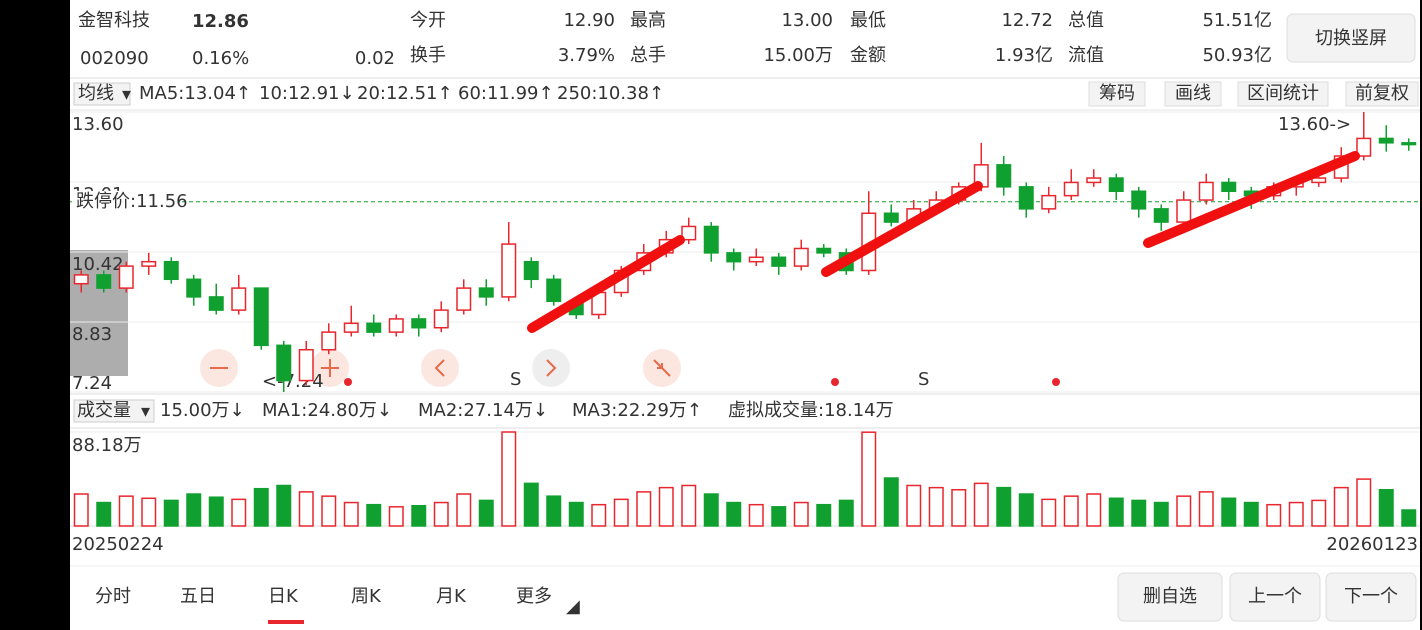 Image resolution: width=1422 pixels, height=630 pixels. I want to click on tab: 更多, so click(534, 596).